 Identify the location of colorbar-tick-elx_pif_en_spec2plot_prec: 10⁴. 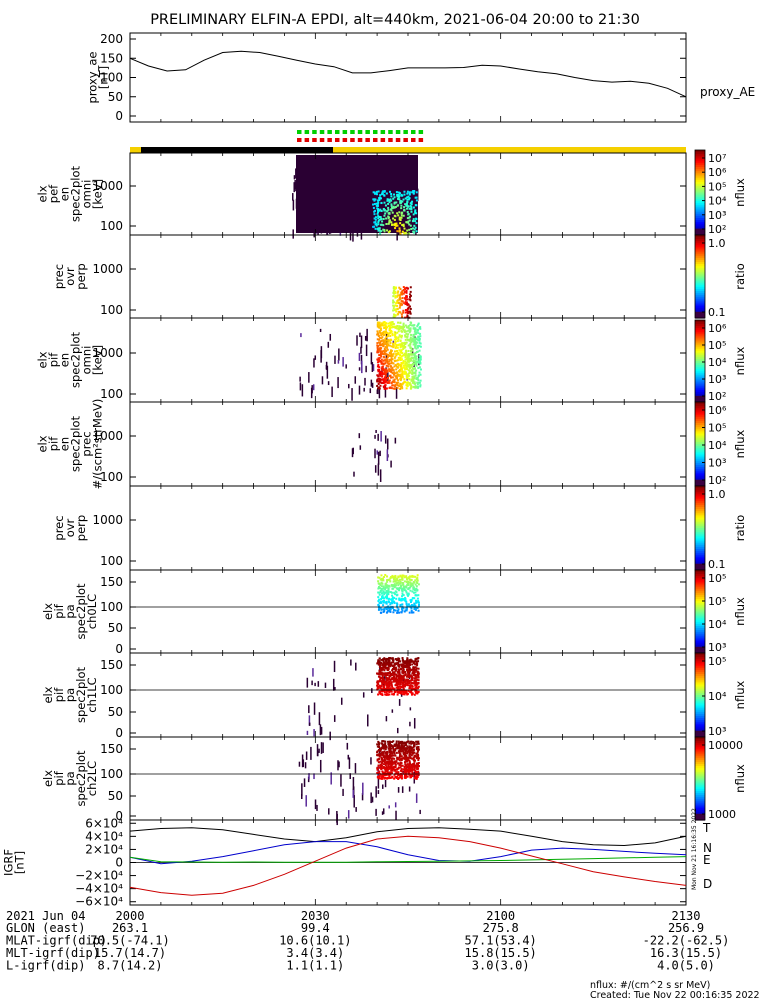
(717, 445).